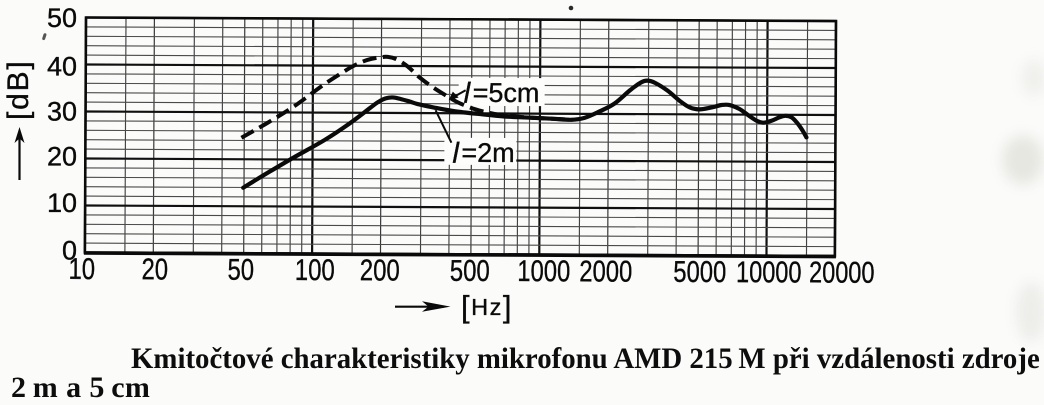  Describe the element at coordinates (69, 251) in the screenshot. I see `svg-text: 0` at that location.